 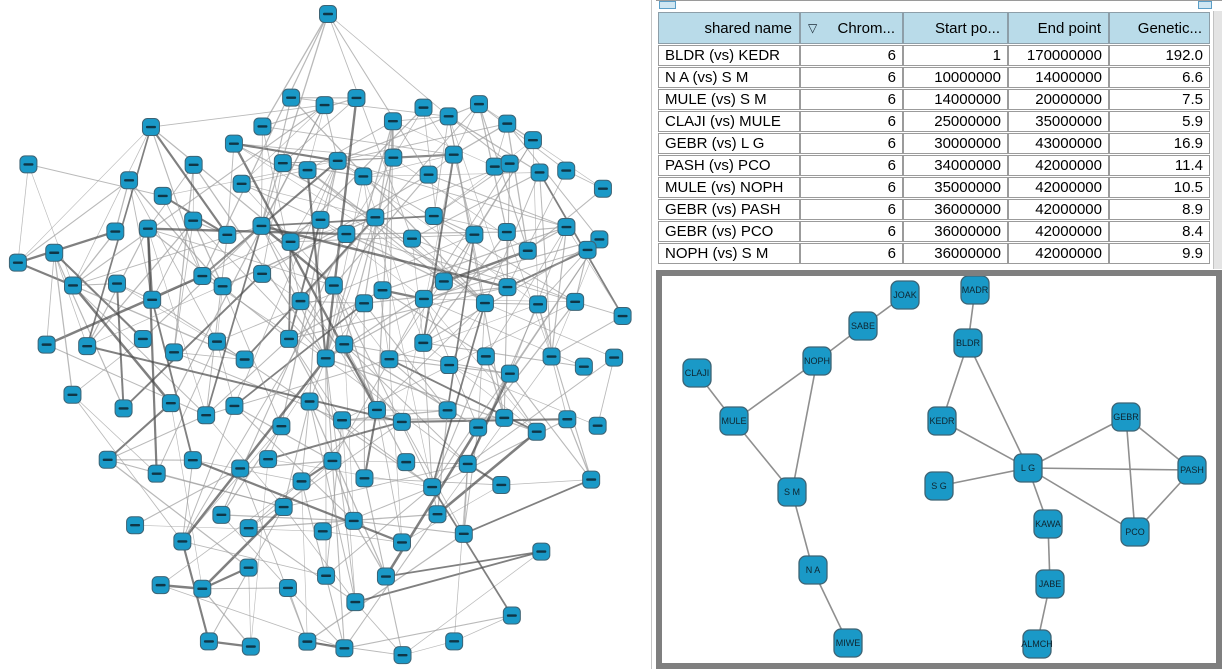 What do you see at coordinates (1130, 474) in the screenshot?
I see `subnetwork-edge-GEBR-PCO` at bounding box center [1130, 474].